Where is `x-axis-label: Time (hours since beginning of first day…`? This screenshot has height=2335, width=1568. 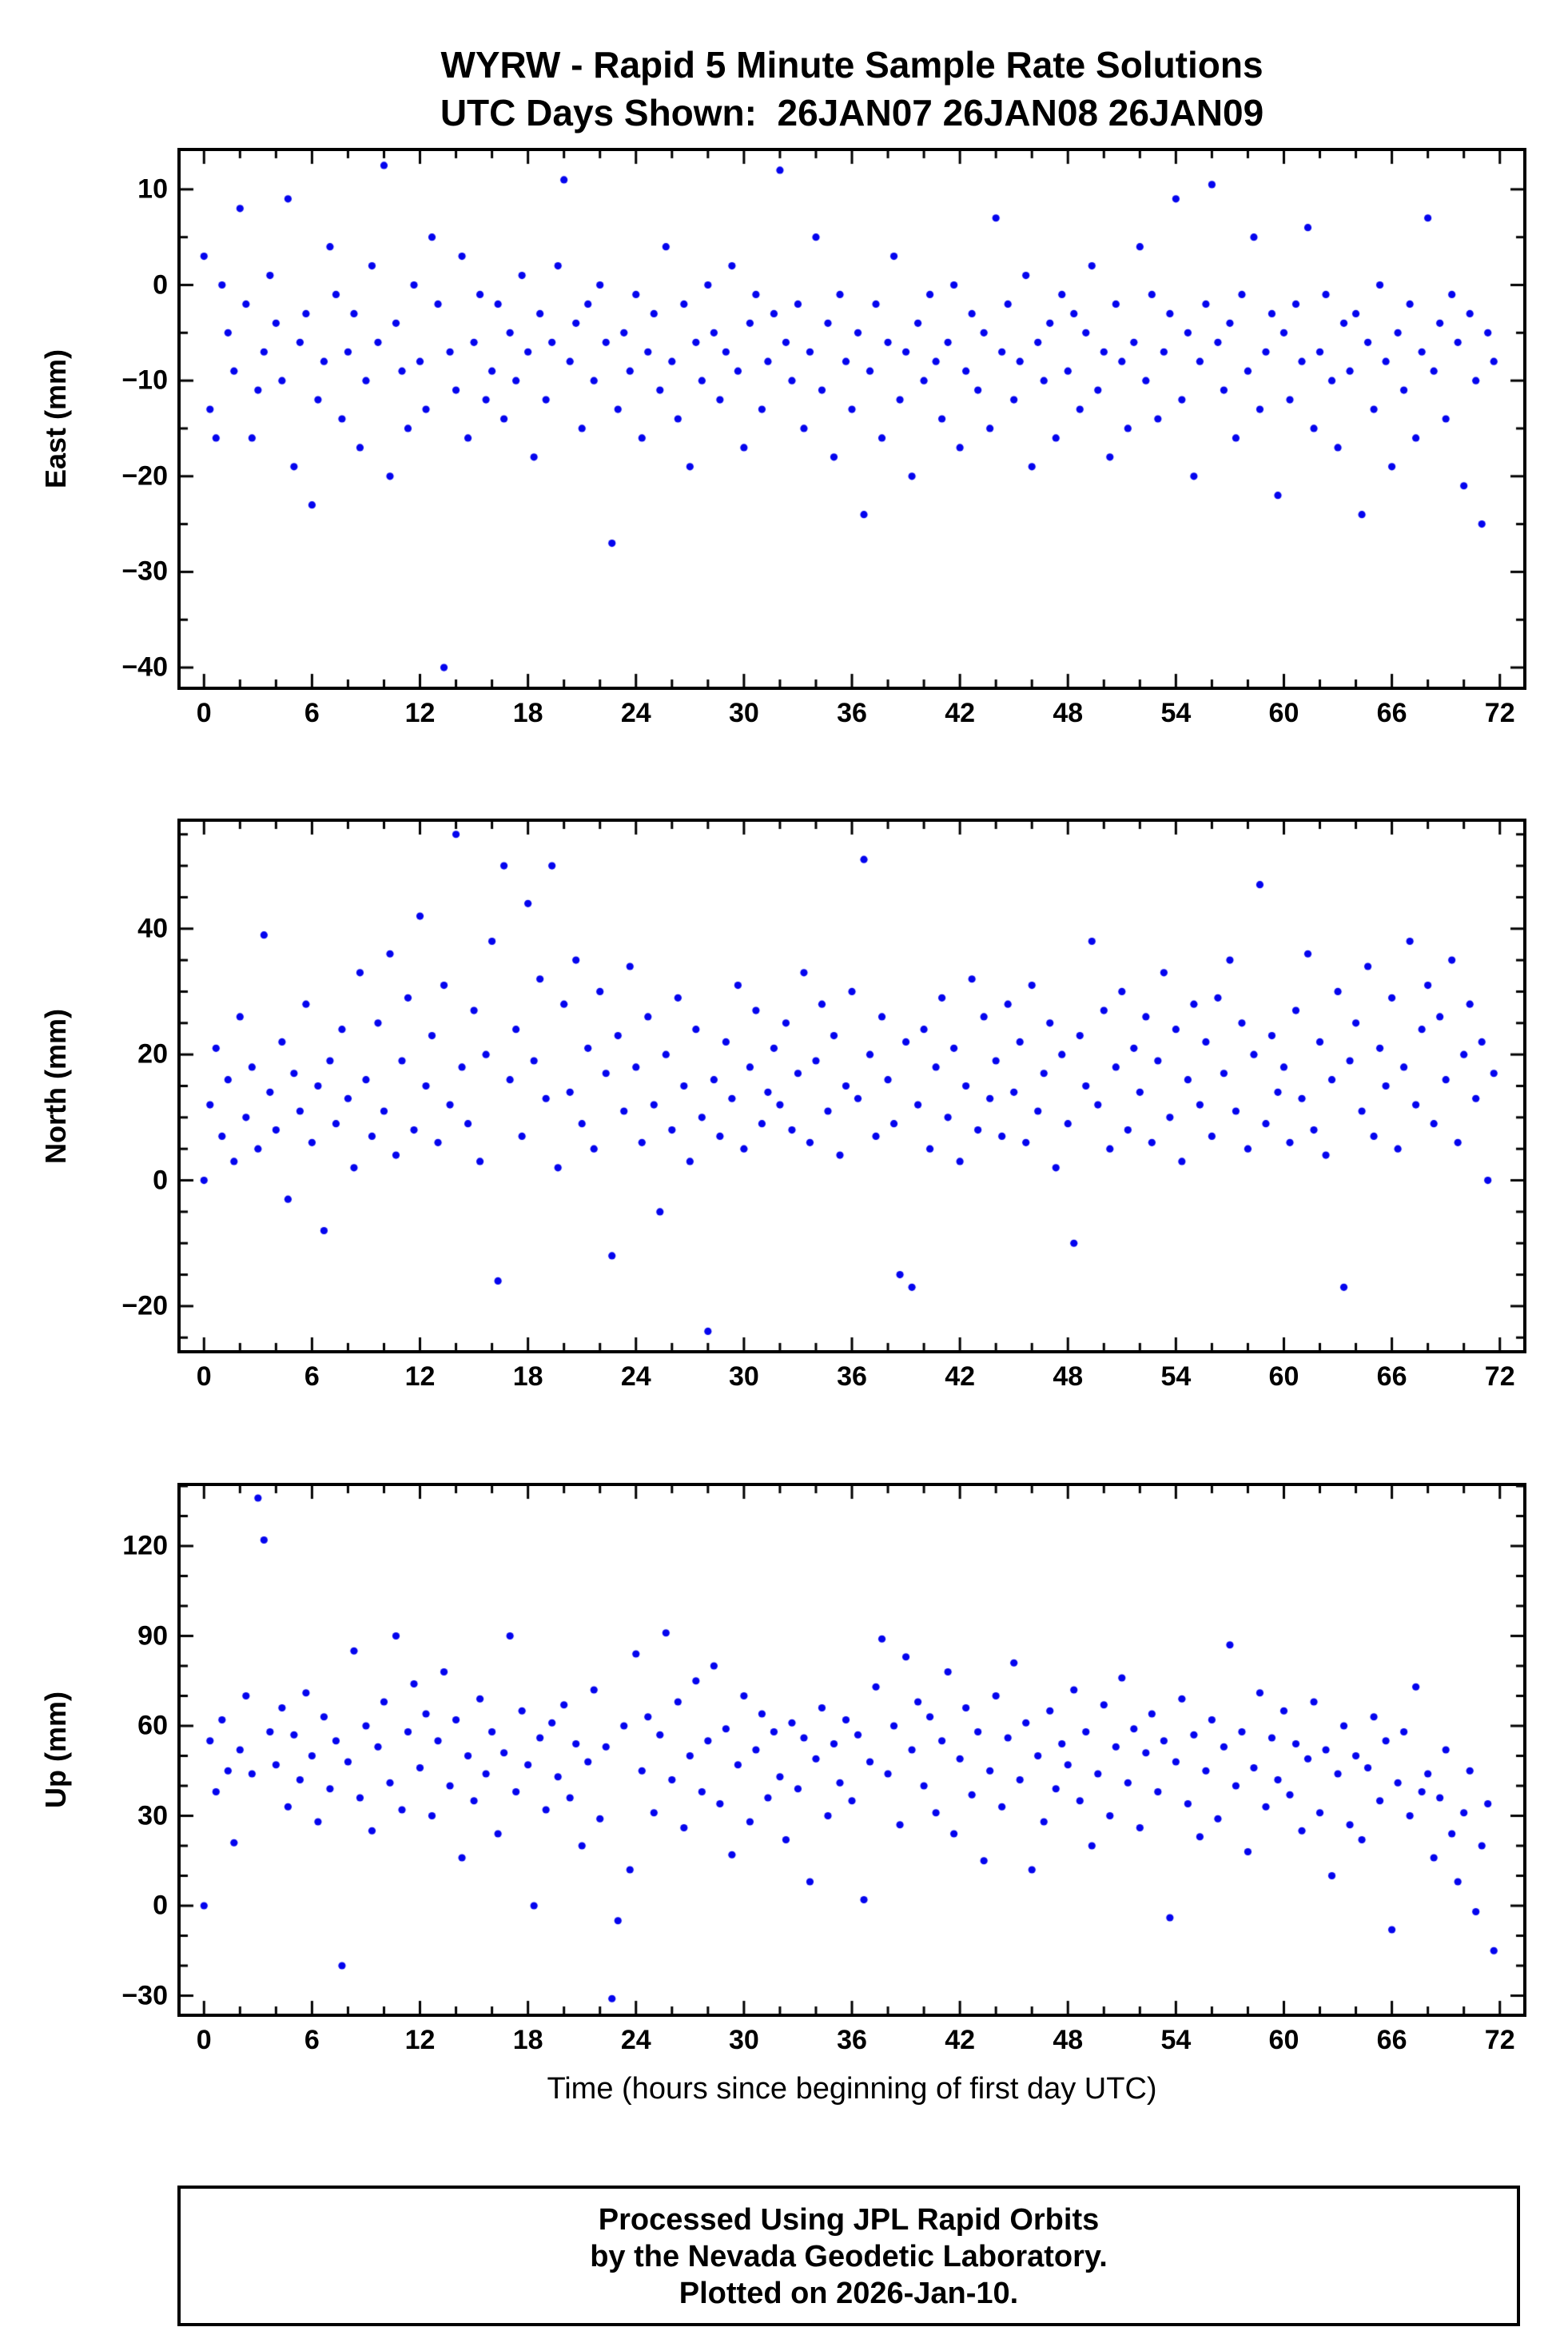 x-axis-label: Time (hours since beginning of first day… is located at coordinates (852, 2089).